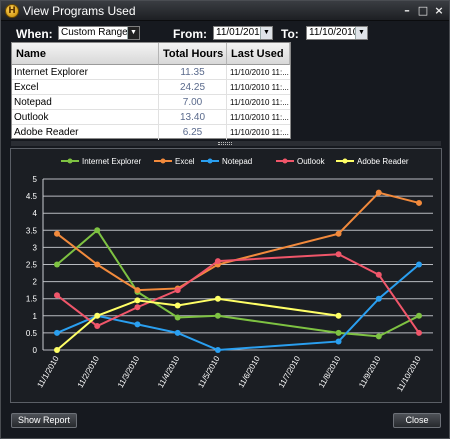  Describe the element at coordinates (423, 10) in the screenshot. I see `maximize-button: □` at that location.